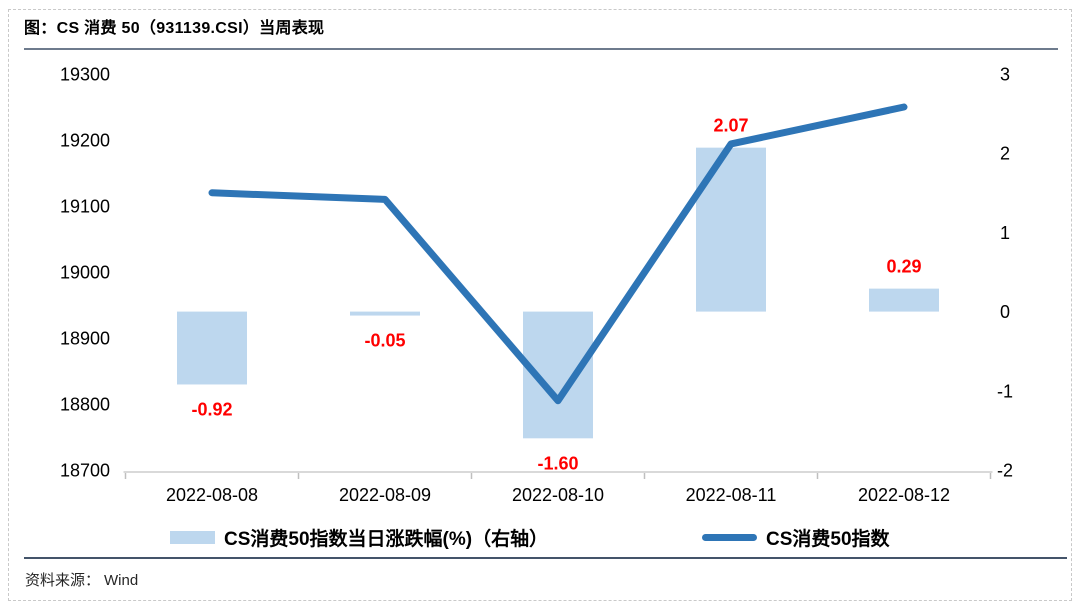 The height and width of the screenshot is (608, 1080). What do you see at coordinates (828, 539) in the screenshot?
I see `legend-label-line: CS消费50指数` at bounding box center [828, 539].